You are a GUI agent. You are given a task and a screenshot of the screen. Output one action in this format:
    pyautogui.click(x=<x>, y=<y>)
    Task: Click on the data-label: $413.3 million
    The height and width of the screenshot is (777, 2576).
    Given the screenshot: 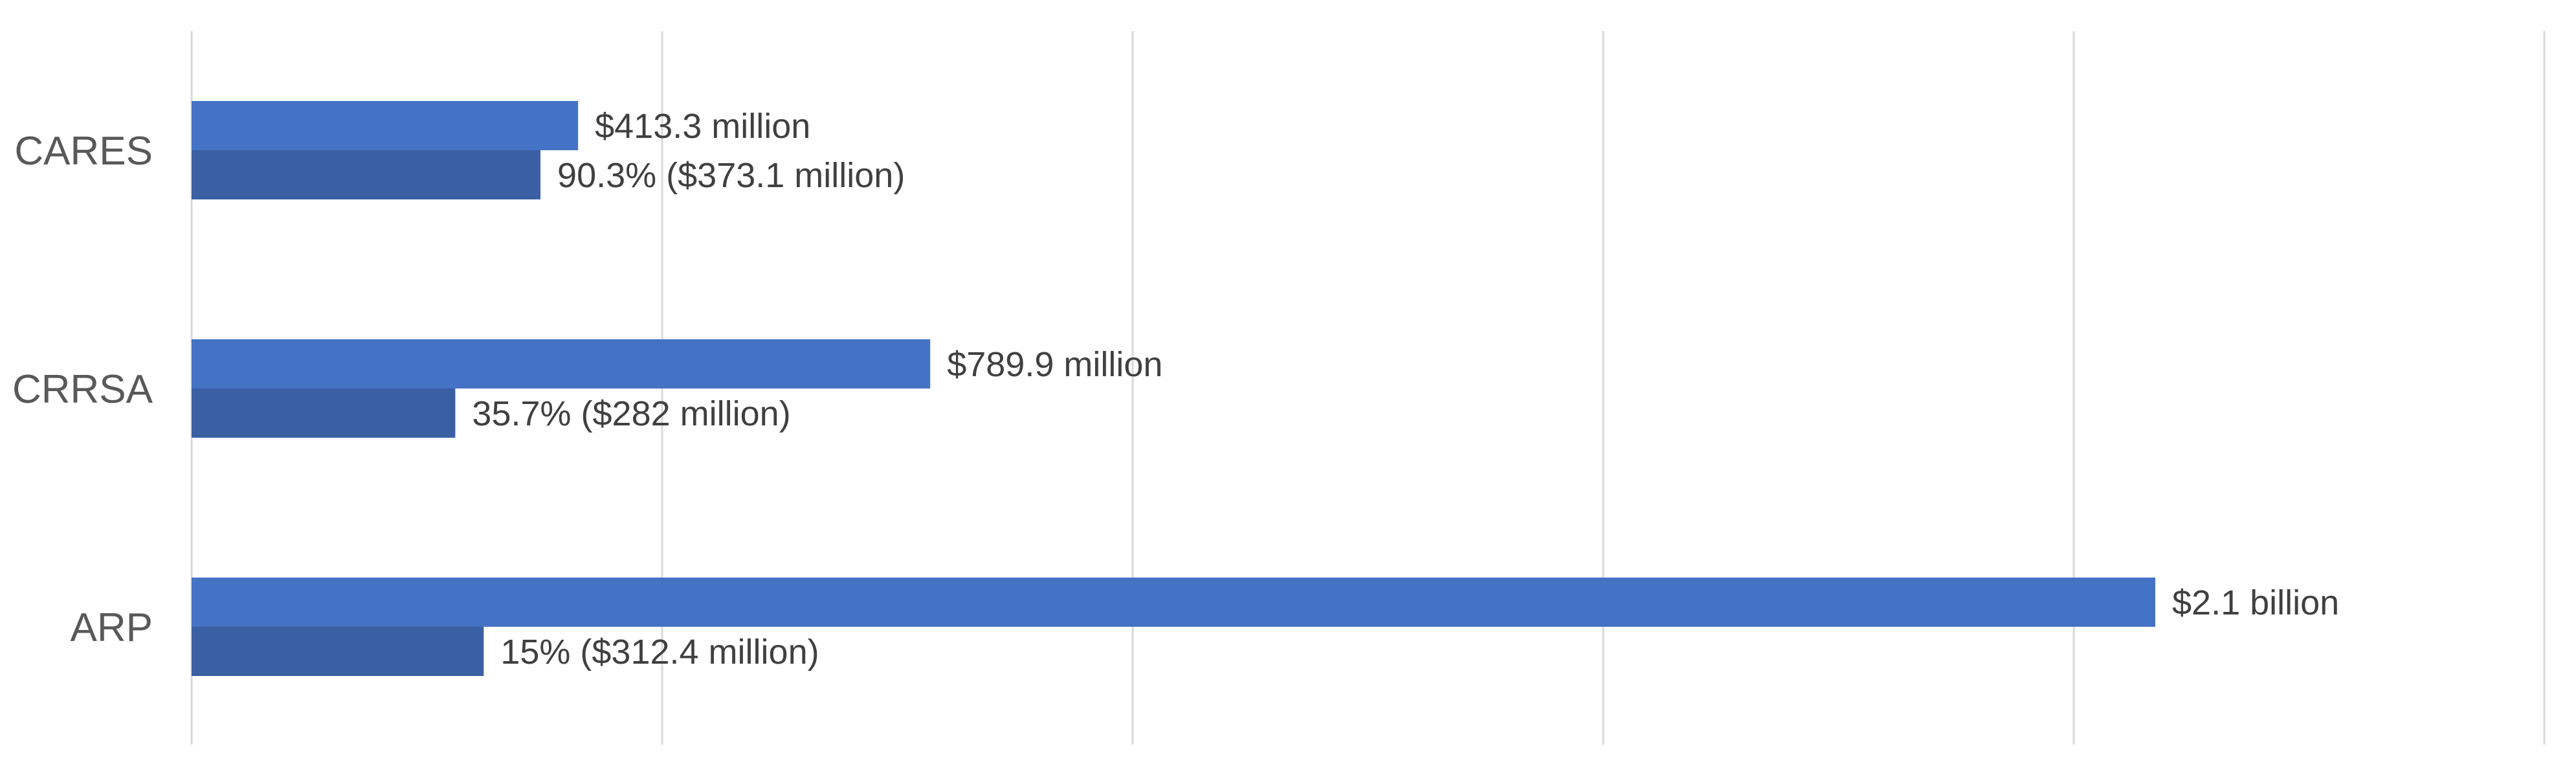 What is the action you would take?
    pyautogui.click(x=702, y=126)
    